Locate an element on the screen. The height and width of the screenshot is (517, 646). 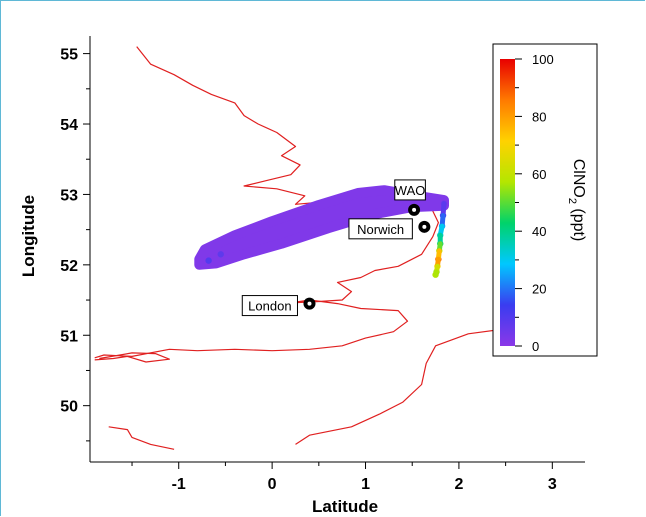
site-norwich: Norwich is located at coordinates (389, 229).